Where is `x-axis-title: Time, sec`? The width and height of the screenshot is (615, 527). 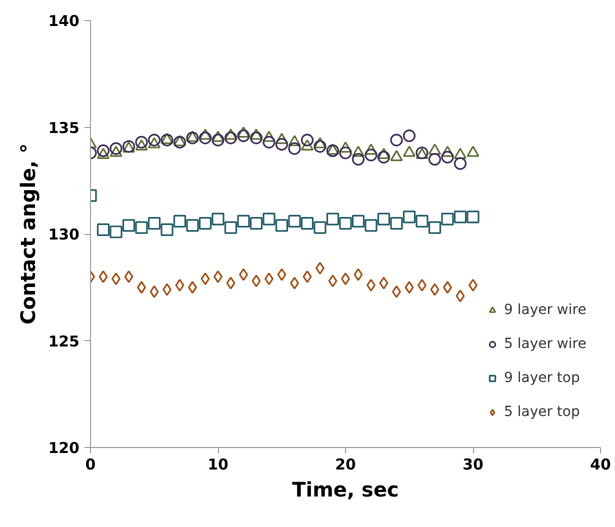
x-axis-title: Time, sec is located at coordinates (345, 490).